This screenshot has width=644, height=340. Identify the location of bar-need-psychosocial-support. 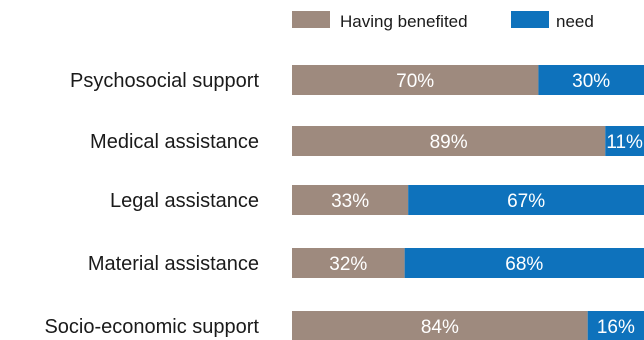
(591, 80).